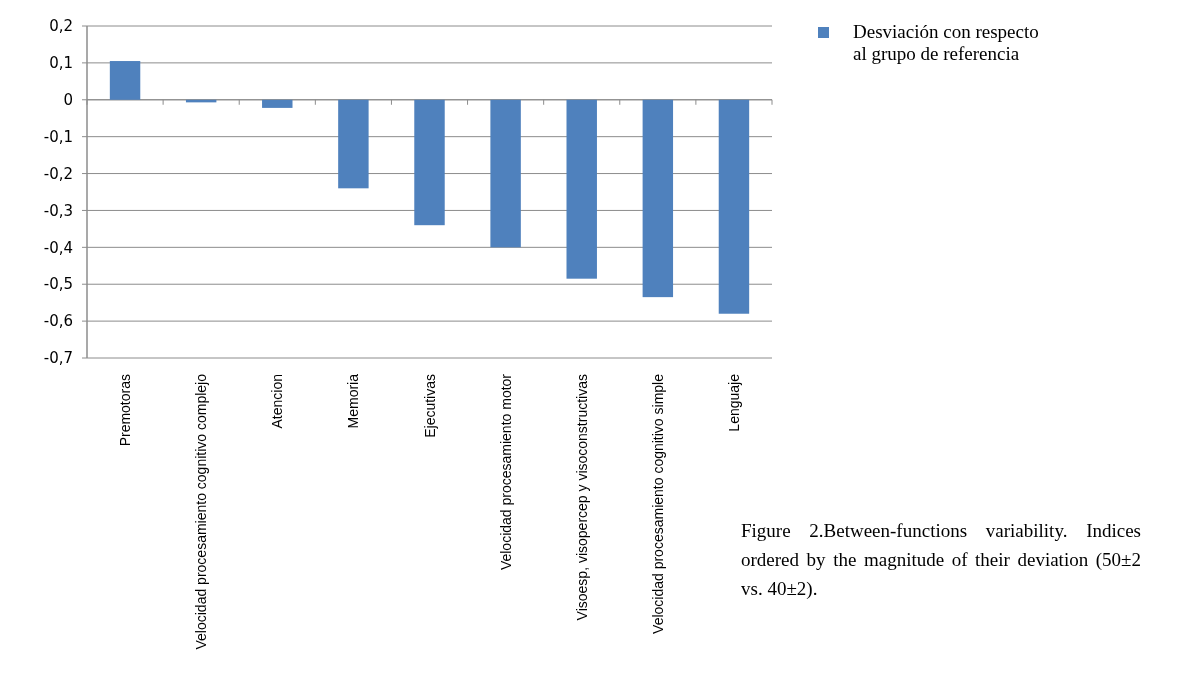 The image size is (1200, 689). What do you see at coordinates (58, 136) in the screenshot?
I see `y-tick-label: -0,1` at bounding box center [58, 136].